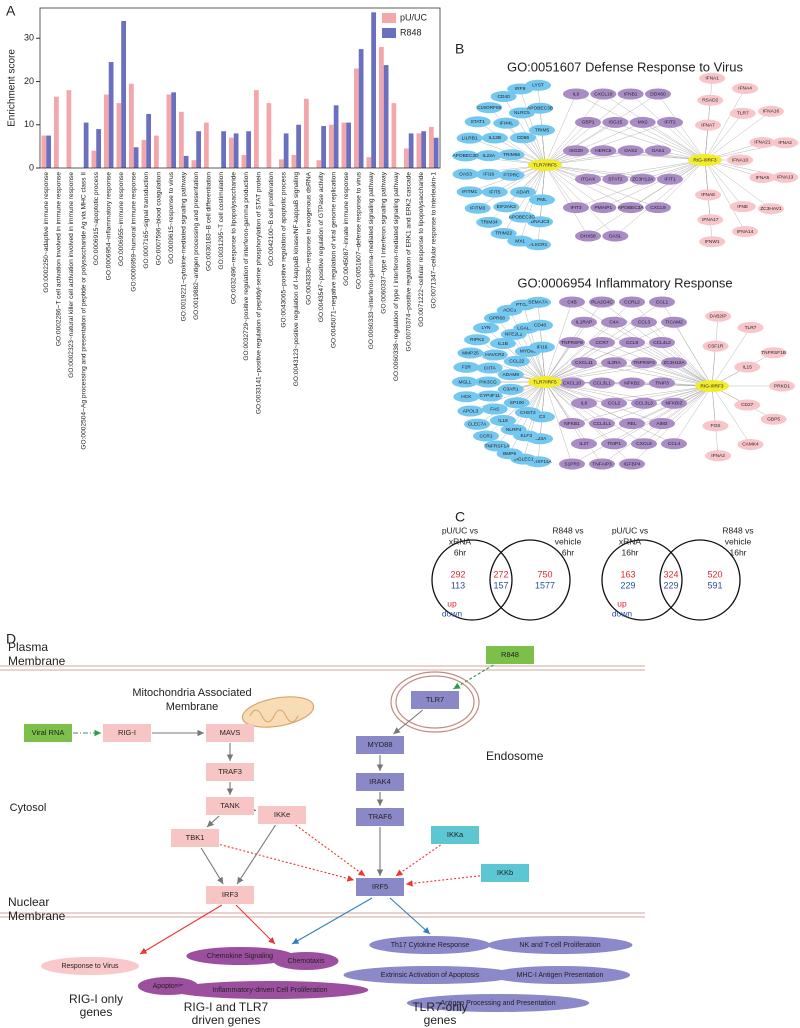 The image size is (800, 1028). What do you see at coordinates (545, 382) in the screenshot?
I see `hub-node` at bounding box center [545, 382].